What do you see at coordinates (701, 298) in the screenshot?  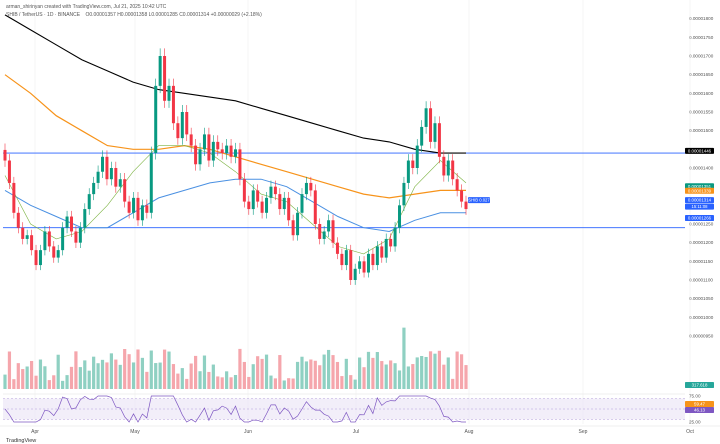 I see `y-tick-label: 0.00001050` at bounding box center [701, 298].